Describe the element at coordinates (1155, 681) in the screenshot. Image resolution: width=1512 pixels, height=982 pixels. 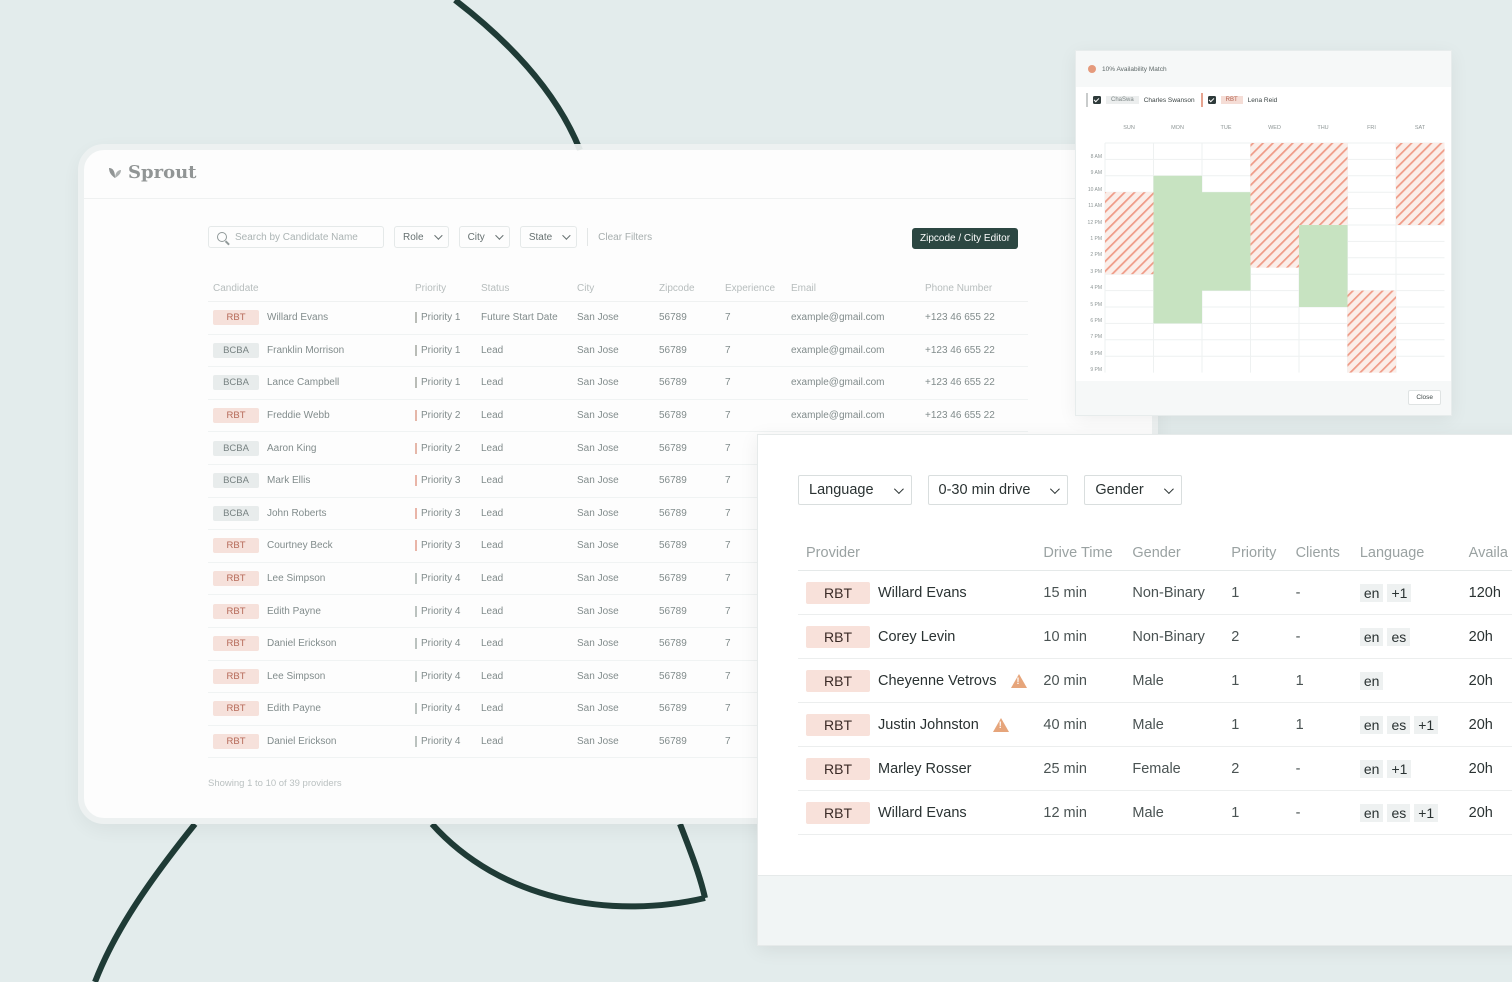
I see `table-row: RBT Cheyenne Vetrovs 20 min Male 1 1 en 20h` at that location.